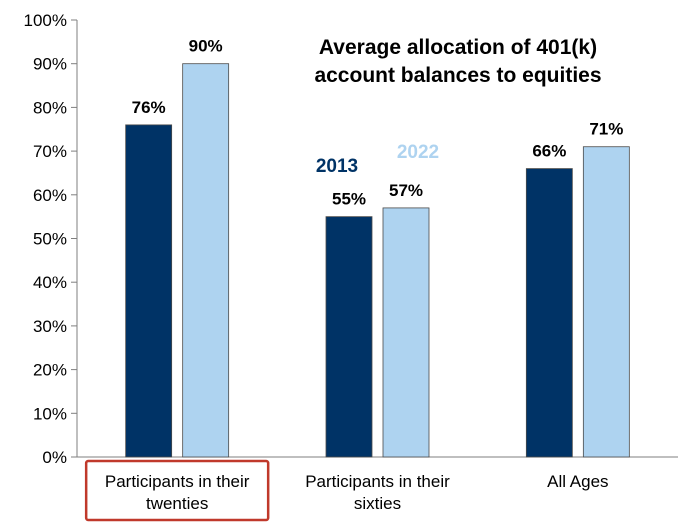  I want to click on data-label: 90%, so click(206, 46).